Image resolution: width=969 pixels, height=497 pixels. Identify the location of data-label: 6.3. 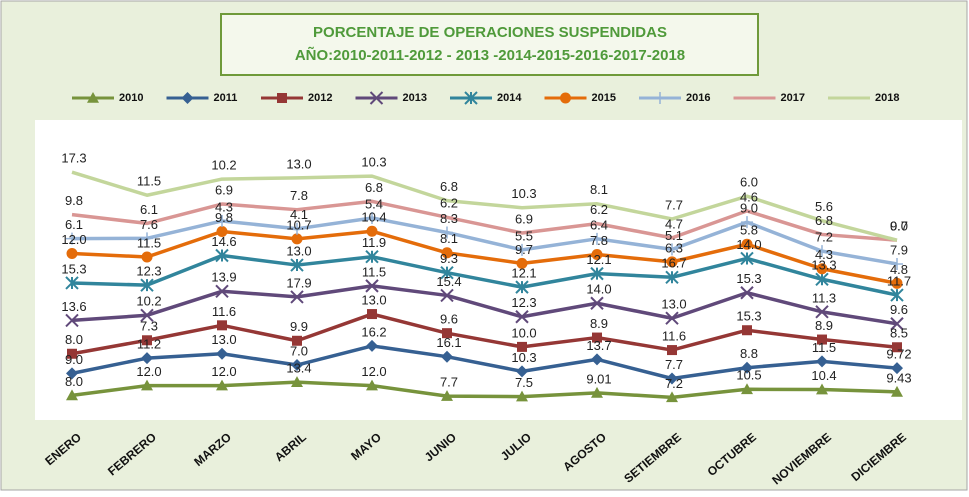
(674, 247).